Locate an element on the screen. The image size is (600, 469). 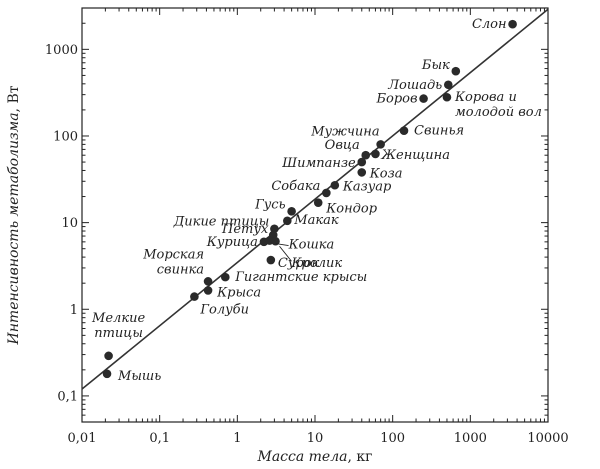
point-label: Сурок is located at coordinates (299, 263).